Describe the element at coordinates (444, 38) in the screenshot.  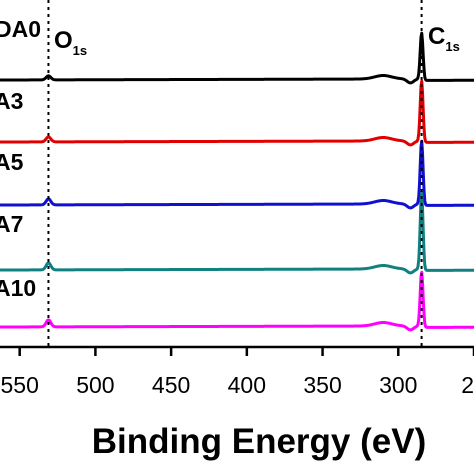
I see `peak-label-c1s: C1s` at that location.